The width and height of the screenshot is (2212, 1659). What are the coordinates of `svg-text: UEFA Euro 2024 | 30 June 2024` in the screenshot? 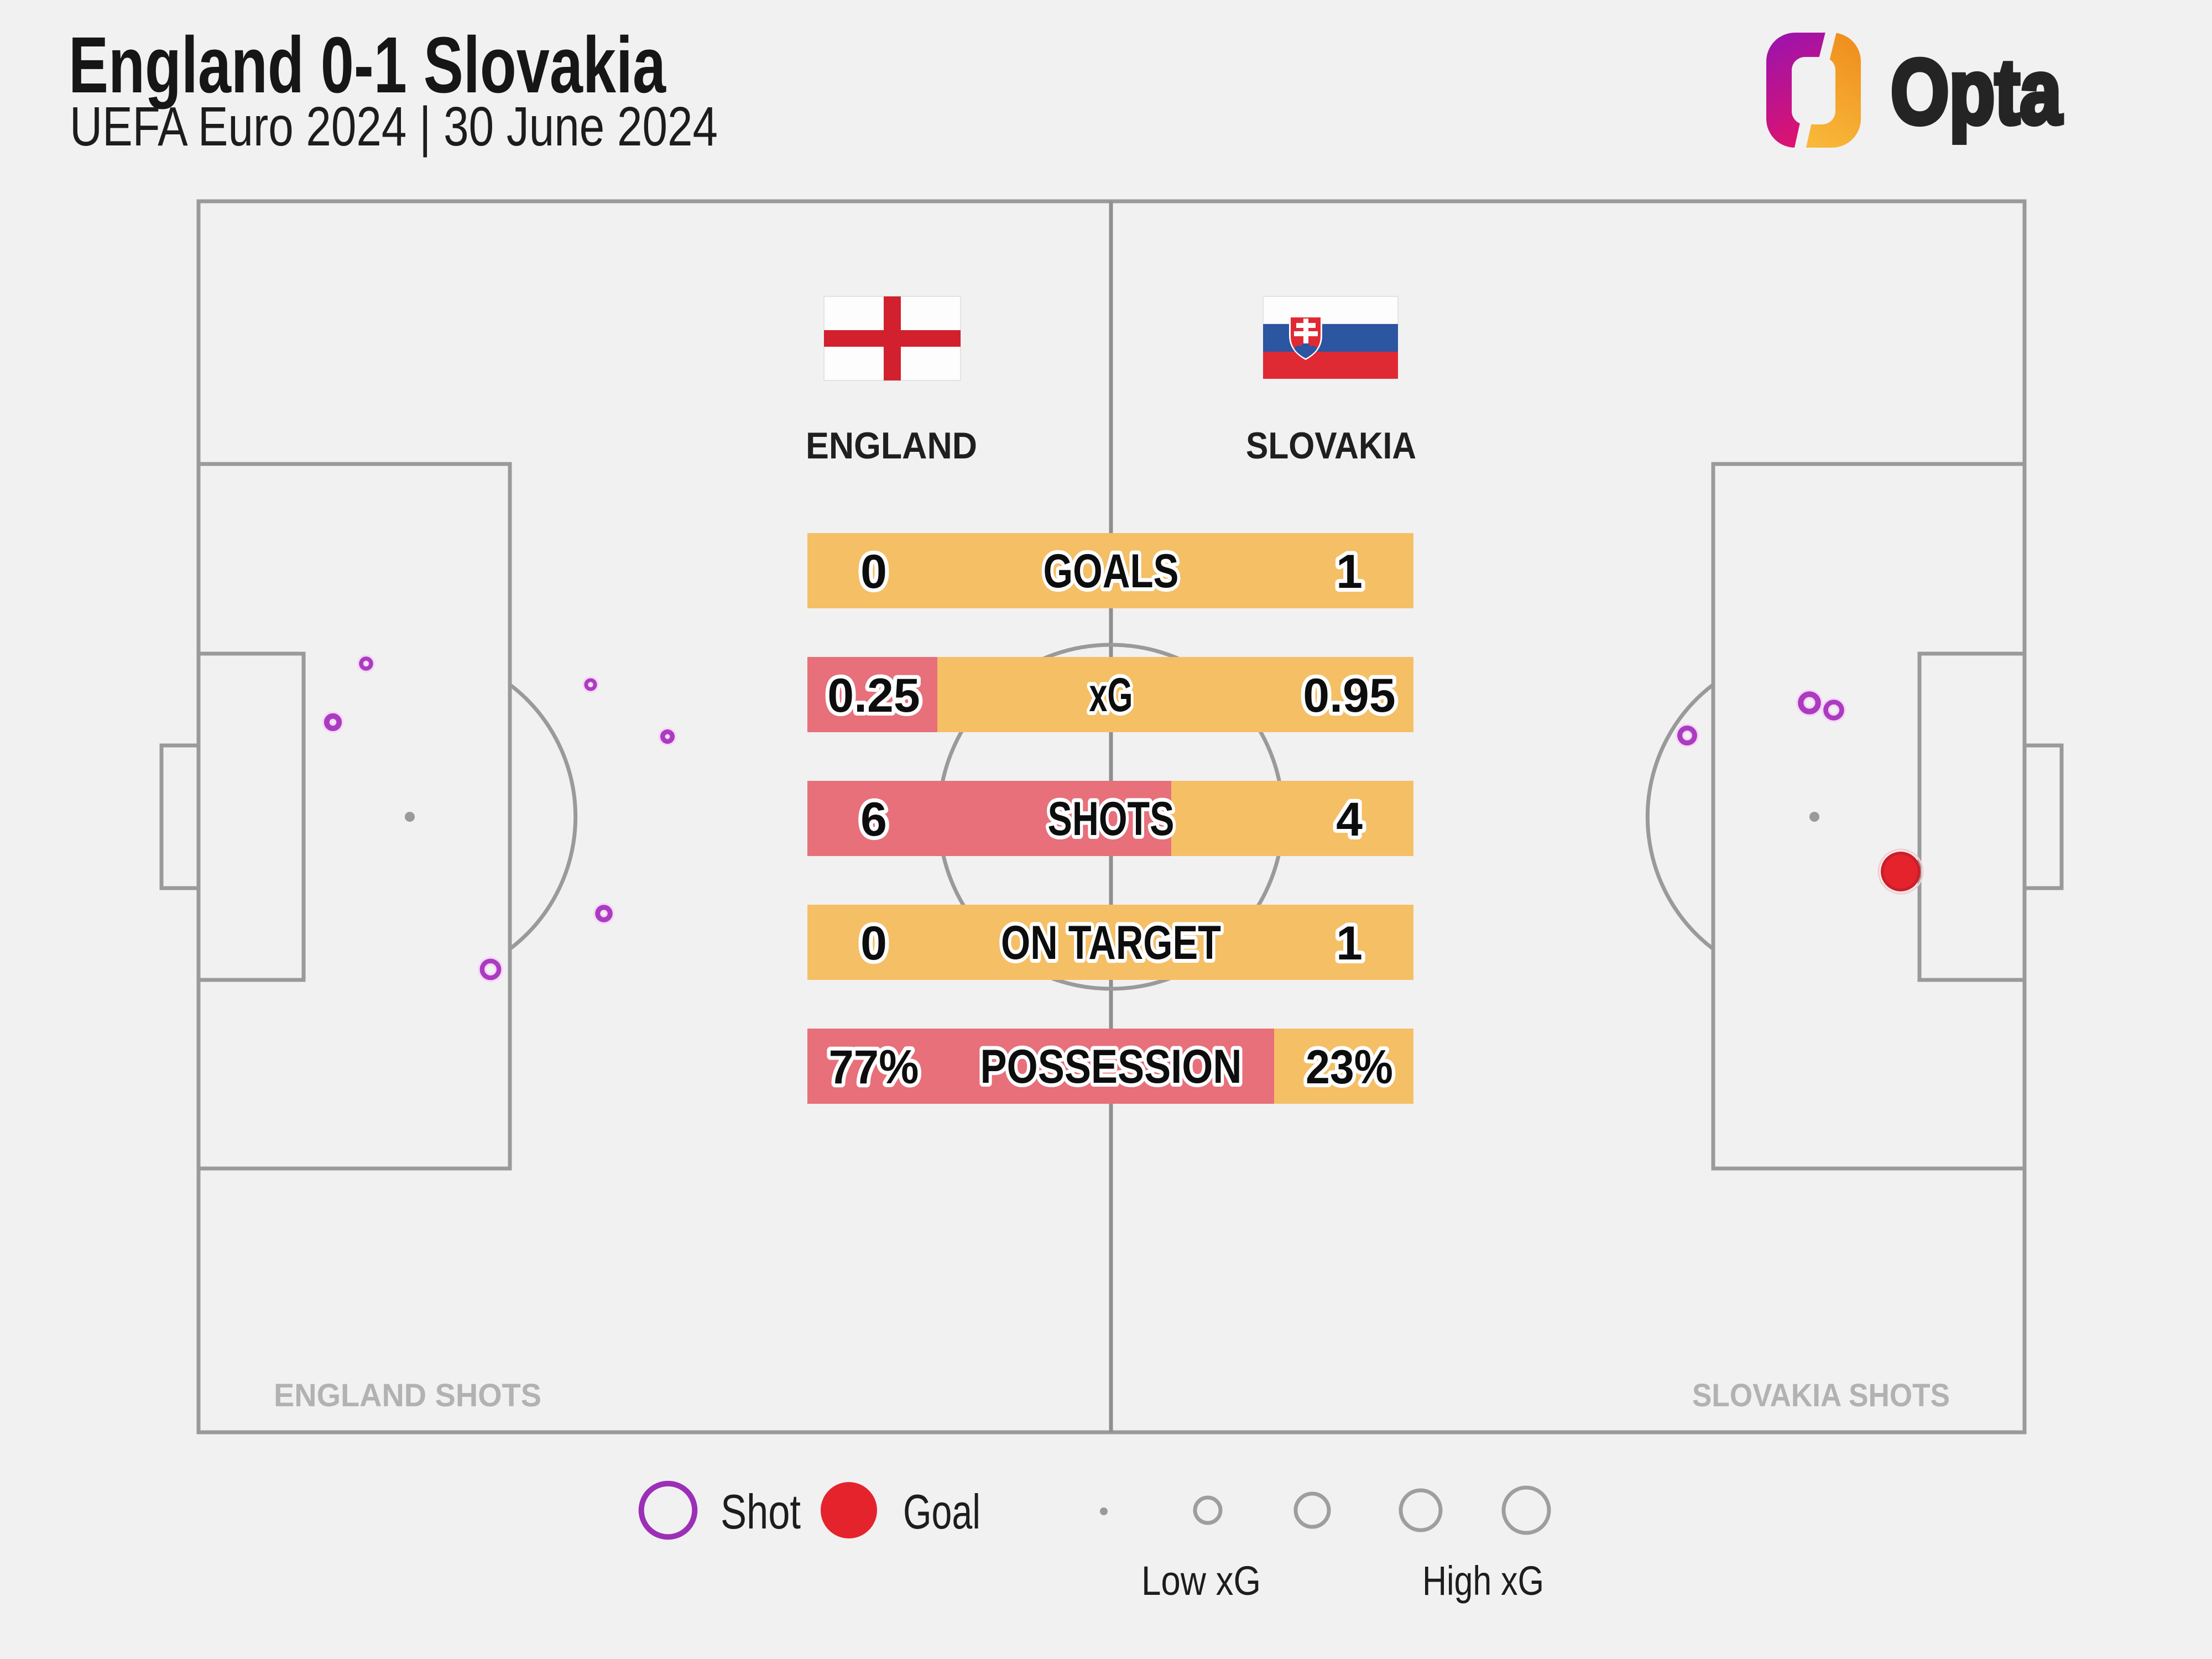 It's located at (394, 127).